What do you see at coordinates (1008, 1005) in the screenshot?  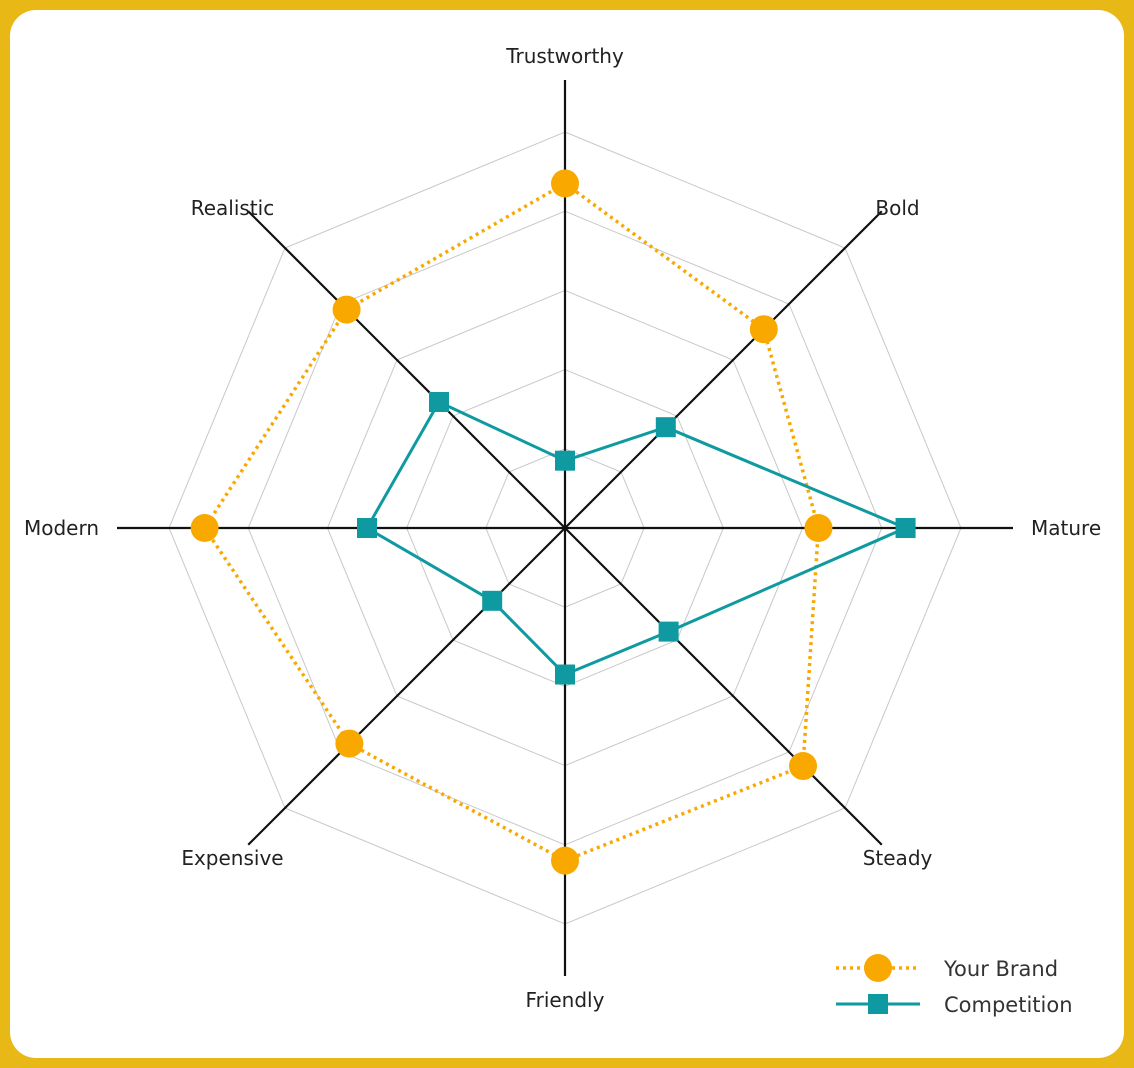 I see `legend-label: Competition` at bounding box center [1008, 1005].